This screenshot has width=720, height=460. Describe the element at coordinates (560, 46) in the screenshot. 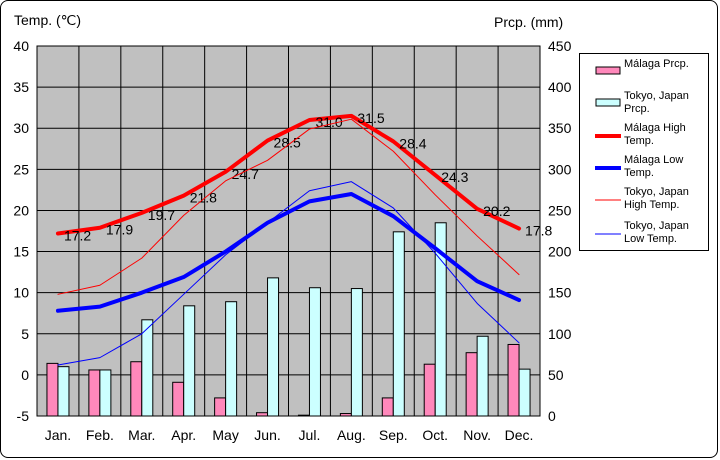

I see `y-right-tick-label: 450` at that location.